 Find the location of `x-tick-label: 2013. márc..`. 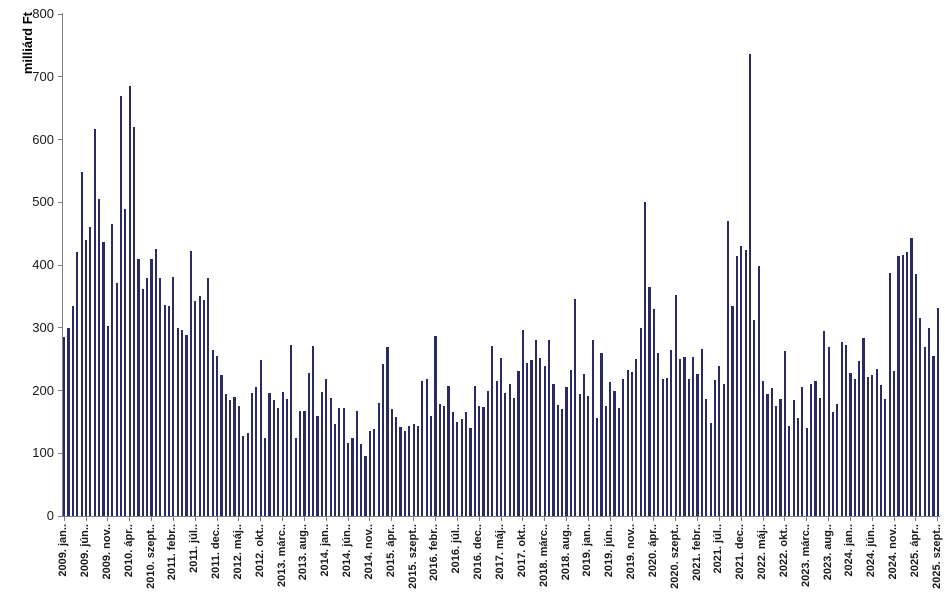

x-tick-label: 2013. márc.. is located at coordinates (281, 555).